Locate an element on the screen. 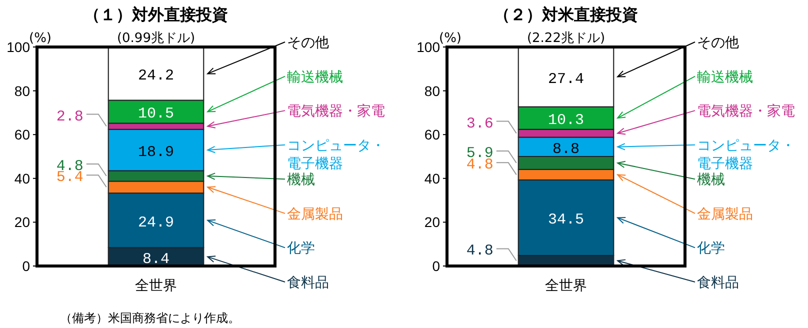 The height and width of the screenshot is (328, 808). data-label: 24.2 is located at coordinates (156, 76).